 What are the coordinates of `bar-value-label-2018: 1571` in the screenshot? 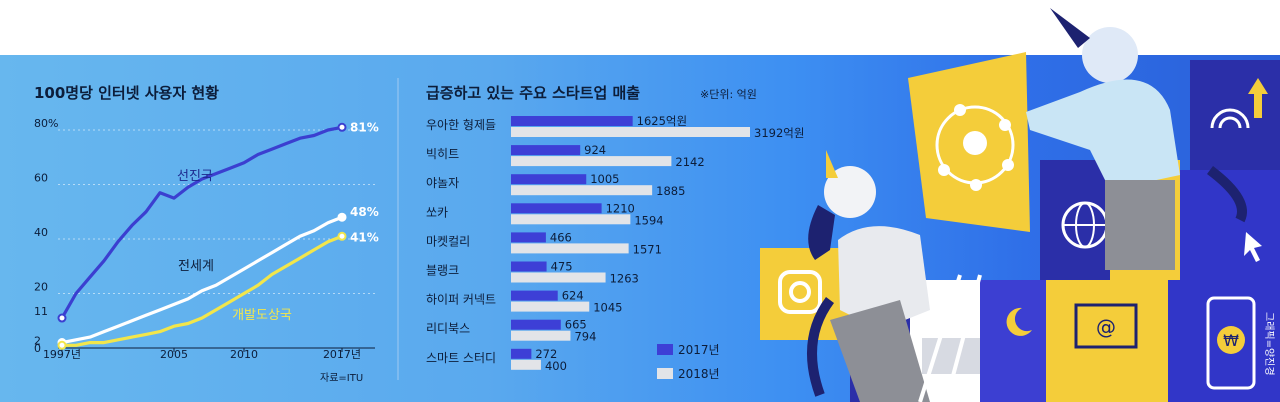 It's located at (647, 249).